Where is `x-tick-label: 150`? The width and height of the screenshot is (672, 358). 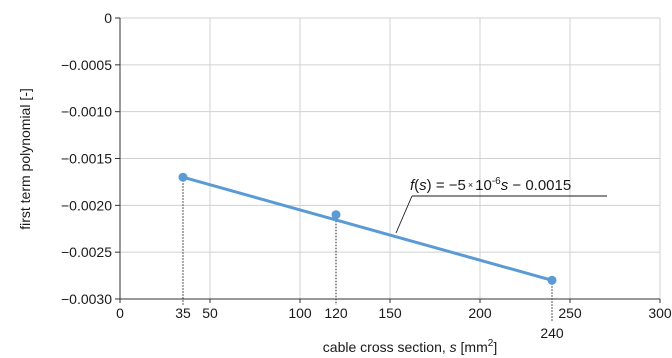 x-tick-label: 150 is located at coordinates (390, 313).